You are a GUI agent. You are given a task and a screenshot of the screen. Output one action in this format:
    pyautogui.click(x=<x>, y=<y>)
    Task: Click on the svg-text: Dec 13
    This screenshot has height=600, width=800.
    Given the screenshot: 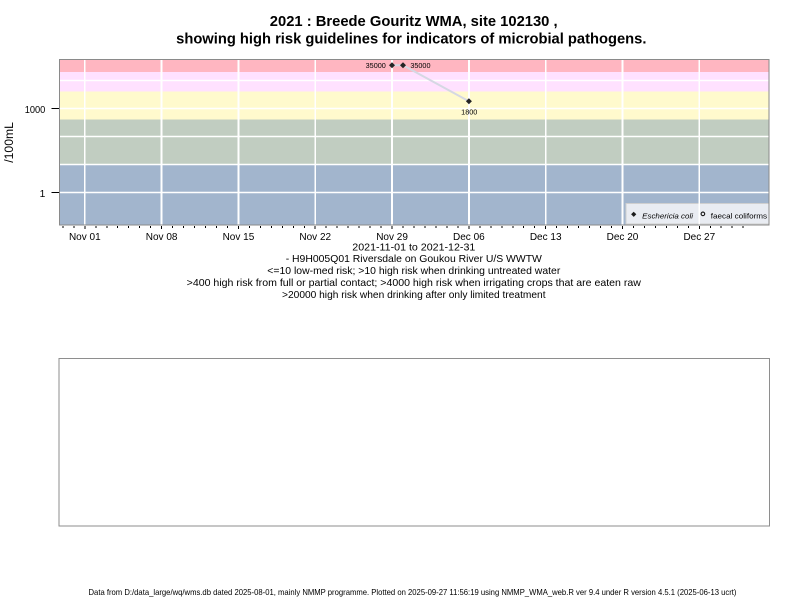 What is the action you would take?
    pyautogui.click(x=546, y=237)
    